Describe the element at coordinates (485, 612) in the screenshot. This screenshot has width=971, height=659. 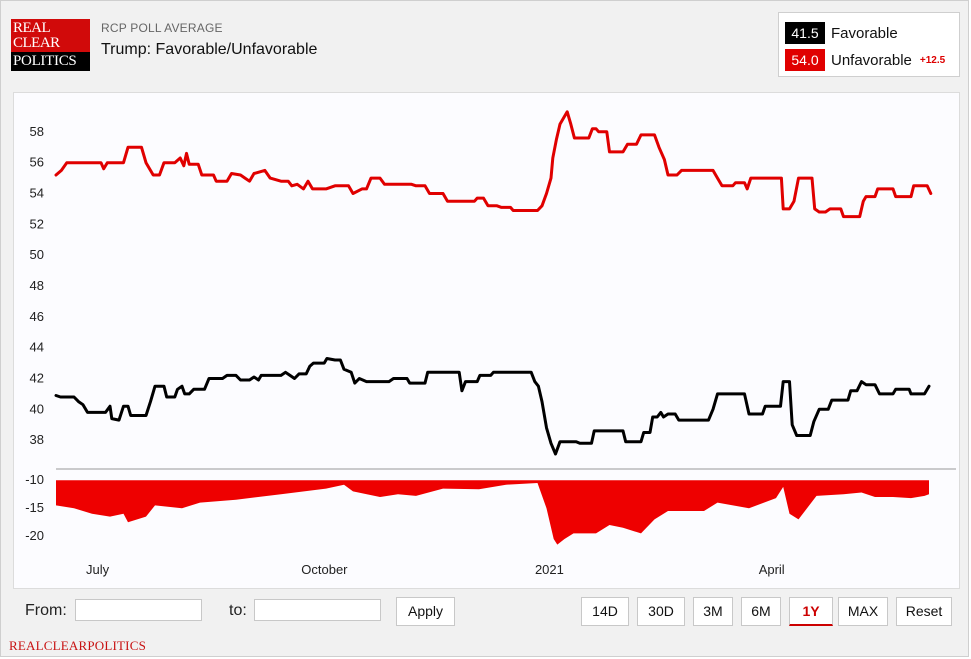
I see `range-controls: From: to: Apply 14D 30D 3M 6M 1Y MAX Reset` at that location.